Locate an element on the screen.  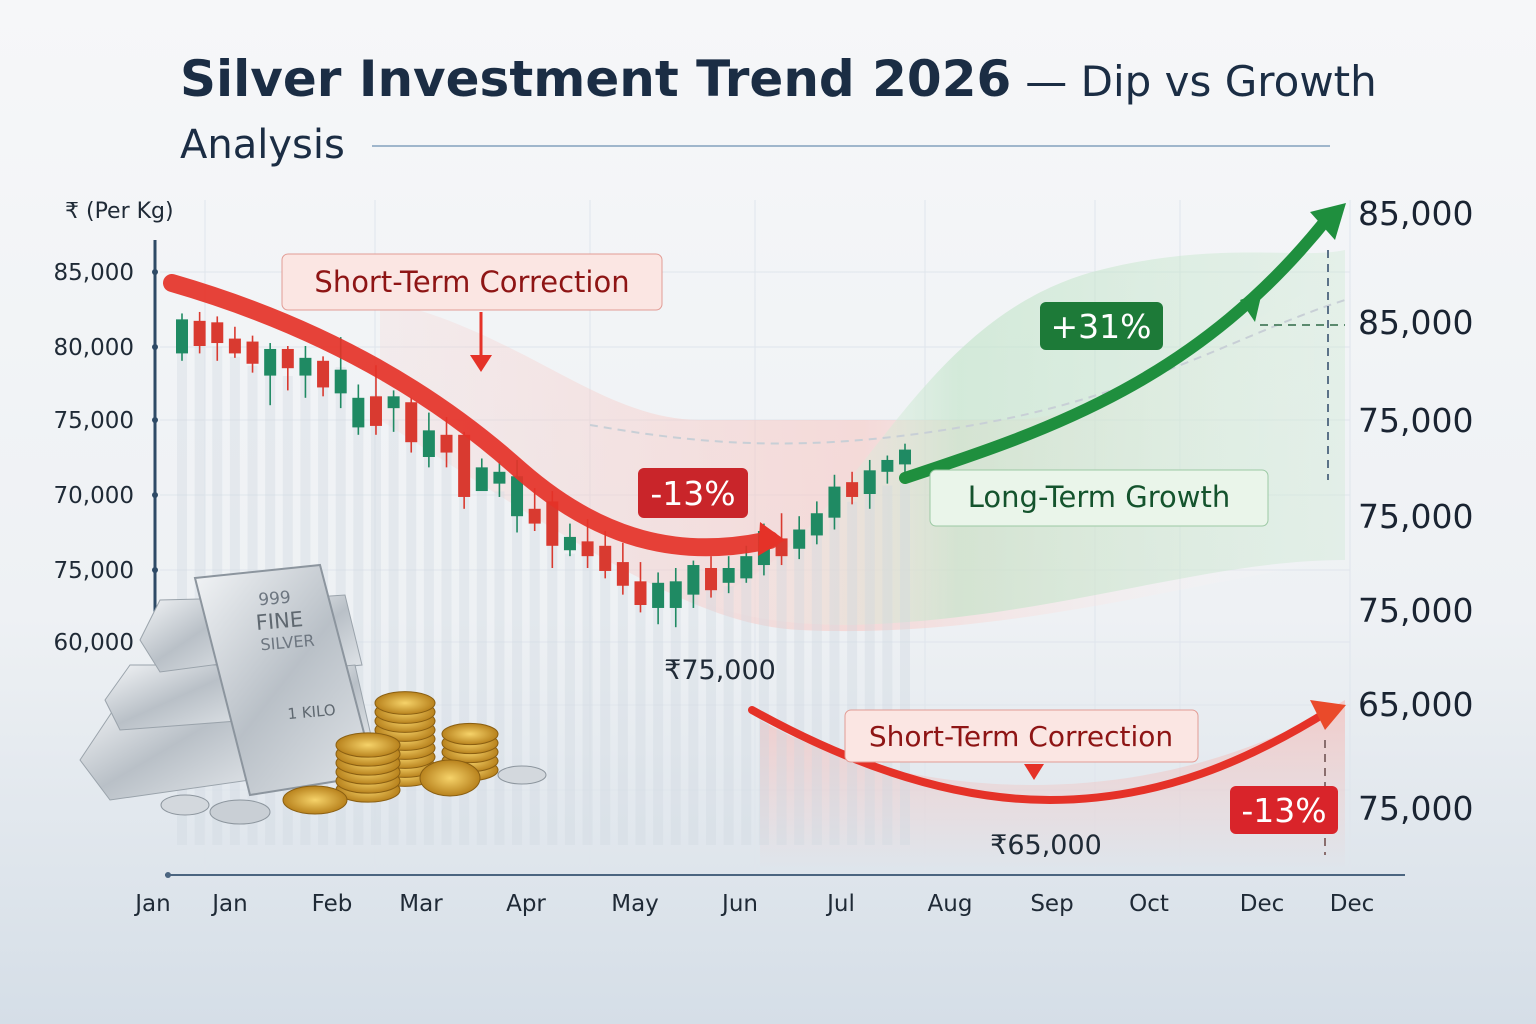
growth-arrow is located at coordinates (1117, 346).